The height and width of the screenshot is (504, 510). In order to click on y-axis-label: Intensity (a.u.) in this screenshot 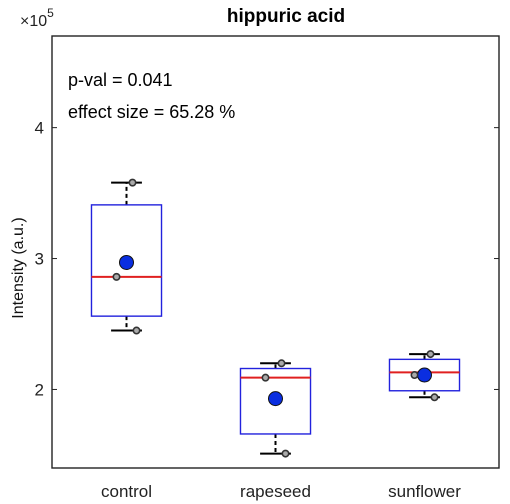, I will do `click(18, 267)`.